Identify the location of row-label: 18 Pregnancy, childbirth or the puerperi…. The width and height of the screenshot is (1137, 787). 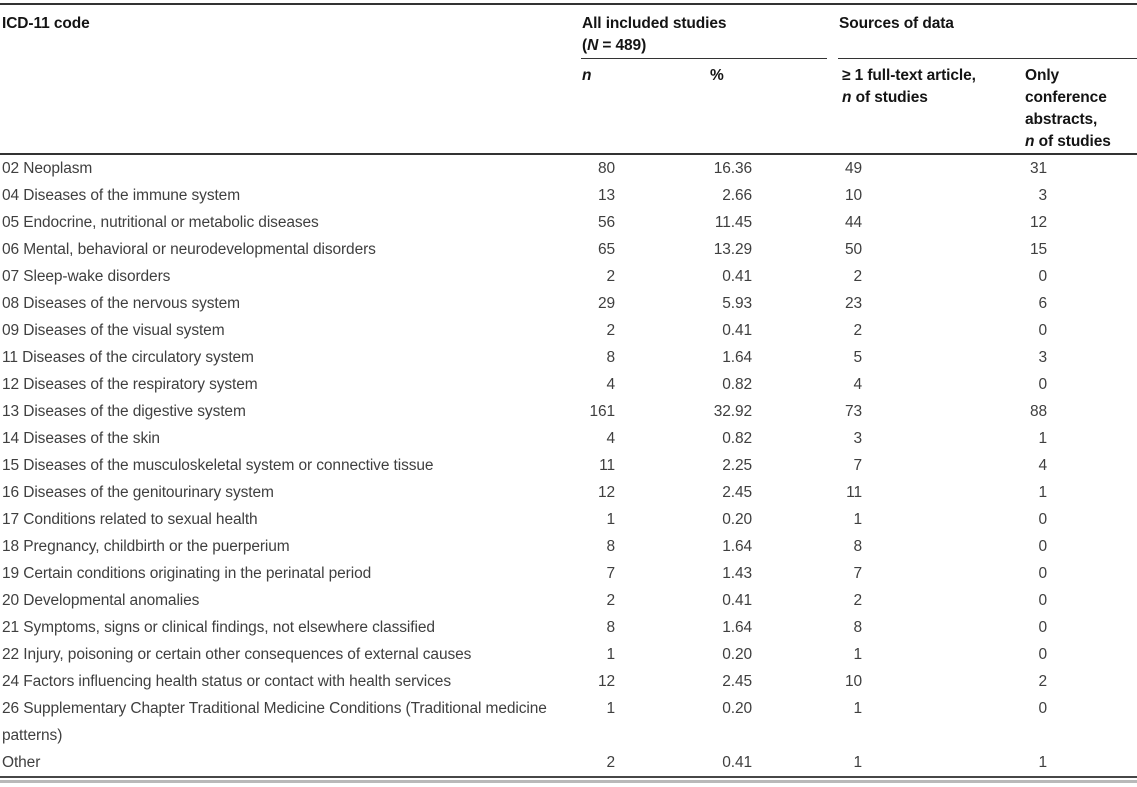
(146, 546).